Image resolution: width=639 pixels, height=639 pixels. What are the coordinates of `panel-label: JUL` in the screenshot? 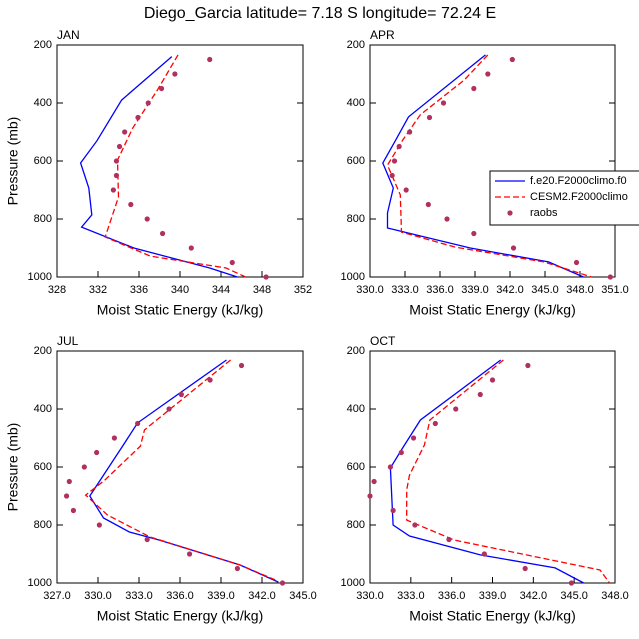 It's located at (68, 341).